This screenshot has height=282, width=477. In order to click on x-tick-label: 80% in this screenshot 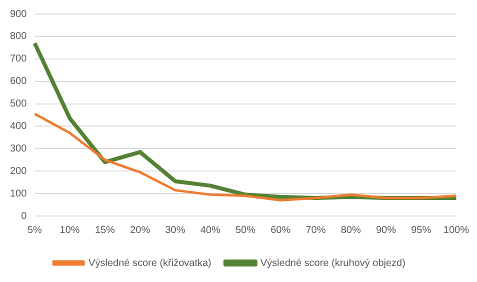, I will do `click(350, 230)`.